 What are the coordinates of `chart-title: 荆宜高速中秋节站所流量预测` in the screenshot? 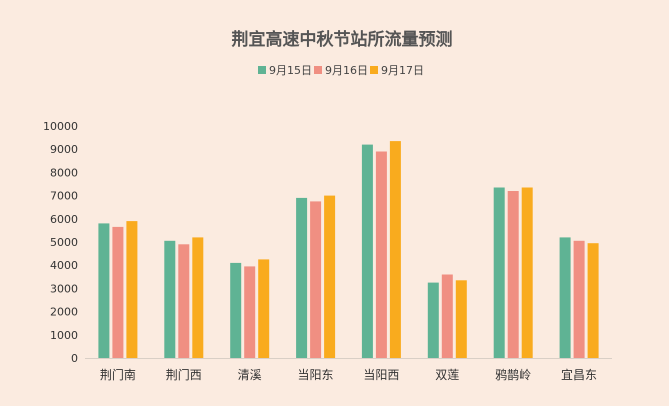 It's located at (342, 39).